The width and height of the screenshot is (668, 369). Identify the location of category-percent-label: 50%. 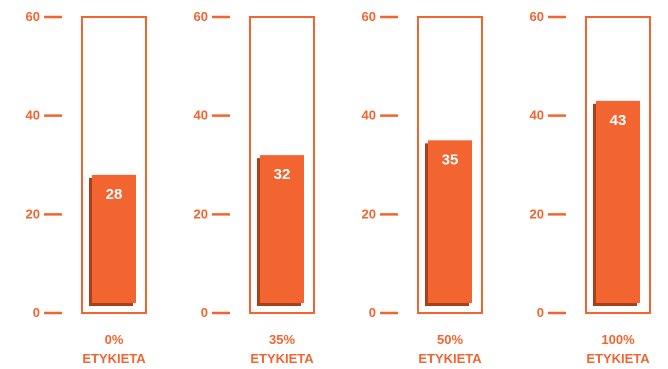
(450, 339).